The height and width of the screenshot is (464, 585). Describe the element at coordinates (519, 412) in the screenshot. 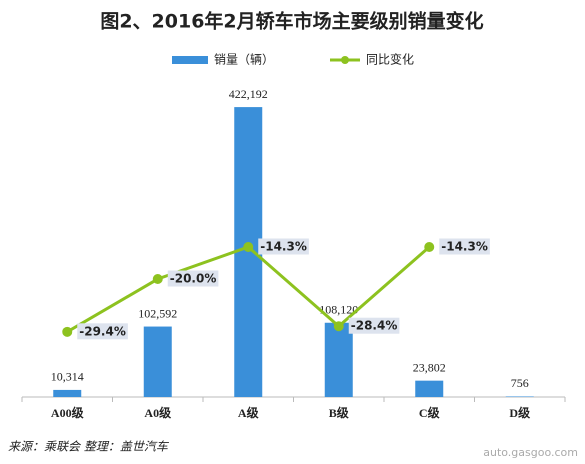

I see `x-tick-label: D级` at that location.